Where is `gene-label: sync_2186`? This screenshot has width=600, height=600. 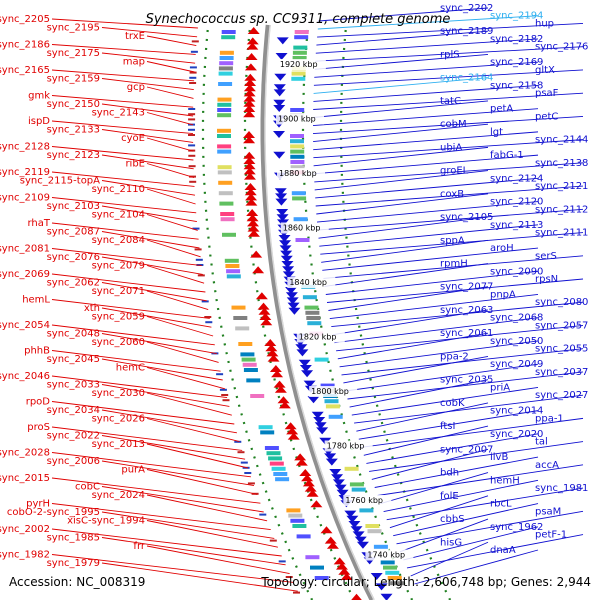 gene-label: sync_2186 is located at coordinates (25, 45).